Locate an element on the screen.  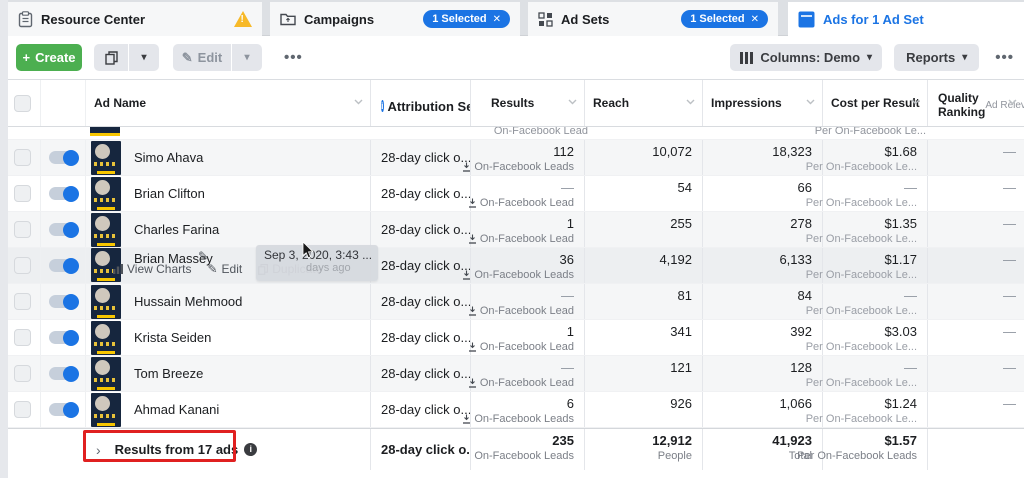
columns-label: Columns: Demo is located at coordinates (810, 57).